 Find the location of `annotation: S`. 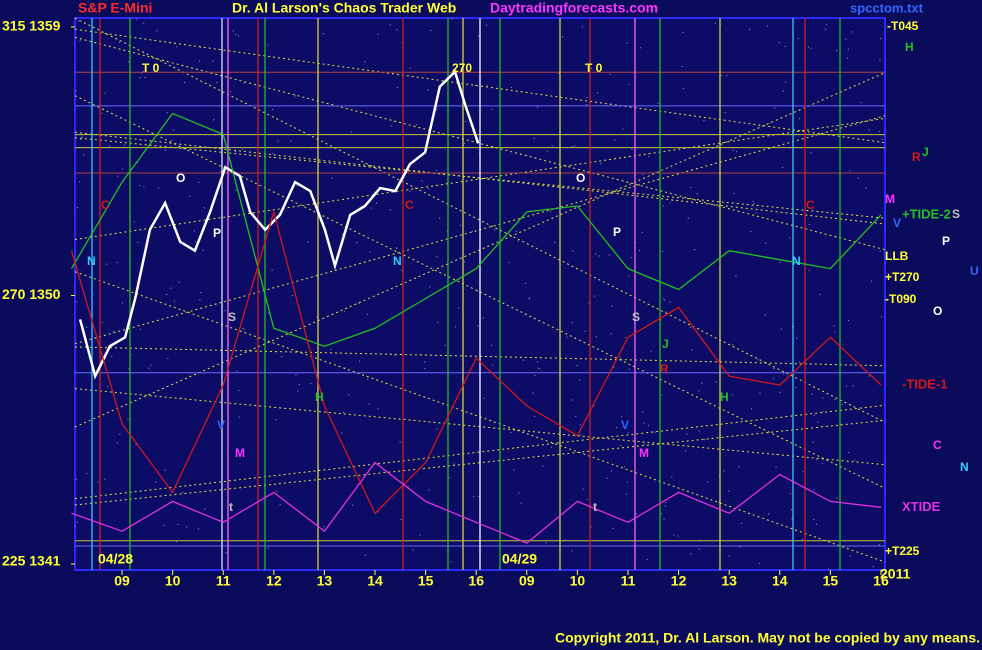

annotation: S is located at coordinates (232, 317).